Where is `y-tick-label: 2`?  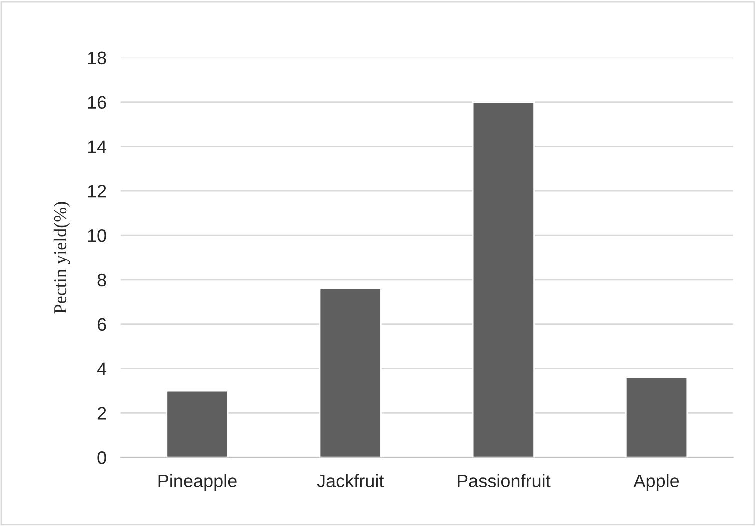 y-tick-label: 2 is located at coordinates (102, 413).